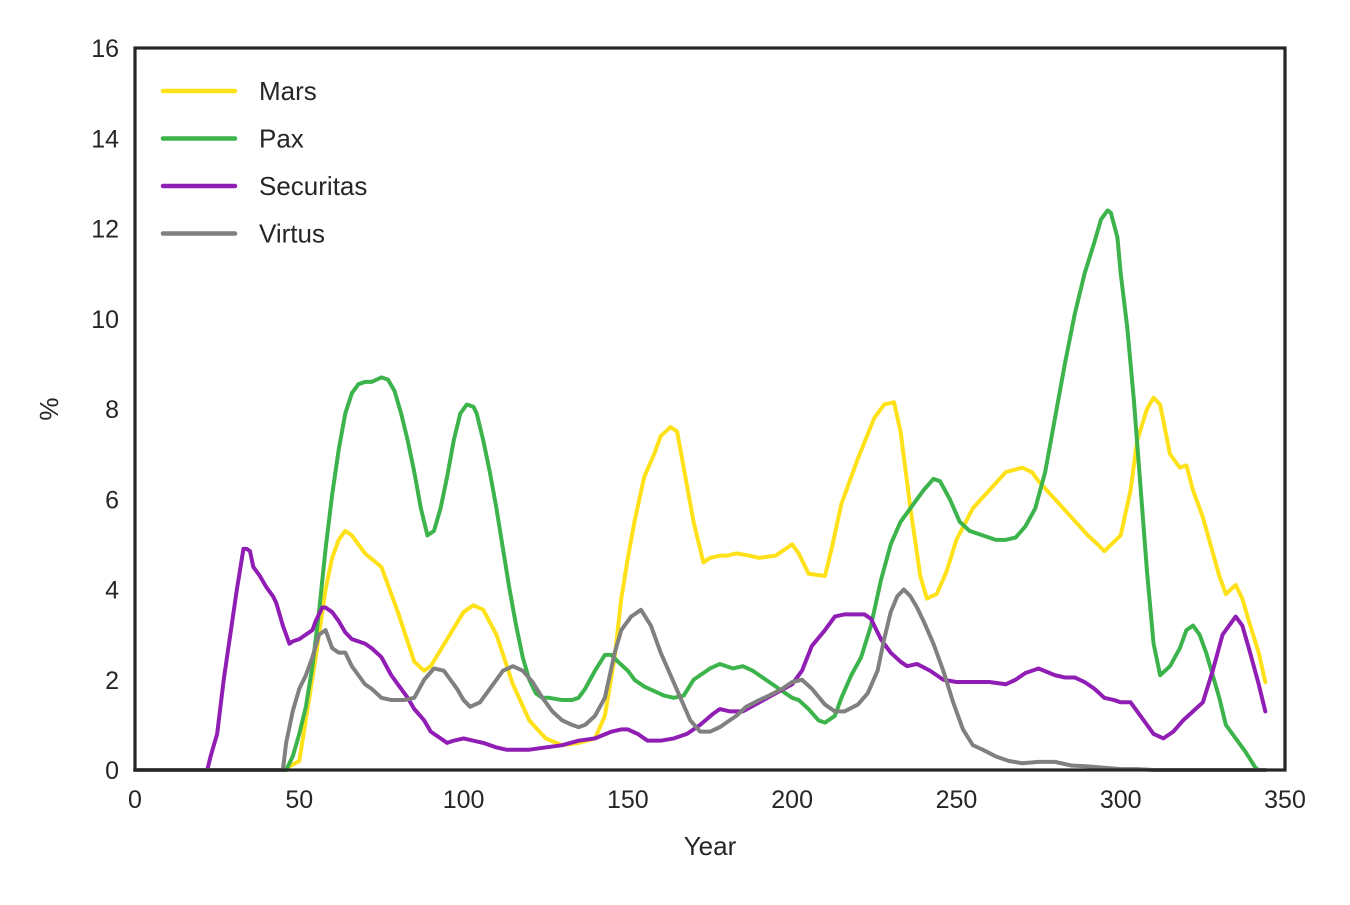 Image resolution: width=1350 pixels, height=905 pixels. Describe the element at coordinates (710, 846) in the screenshot. I see `x-axis-title: Year` at that location.